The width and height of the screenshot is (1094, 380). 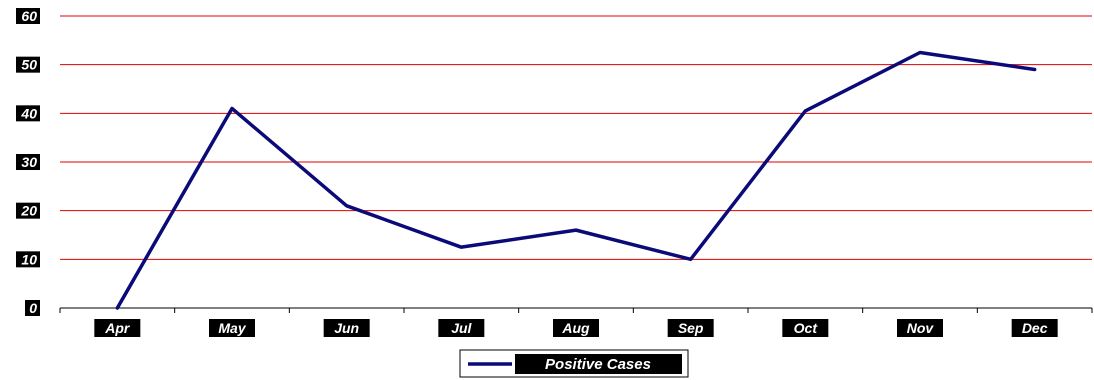 I want to click on y-tick-label: 50, so click(x=29, y=65).